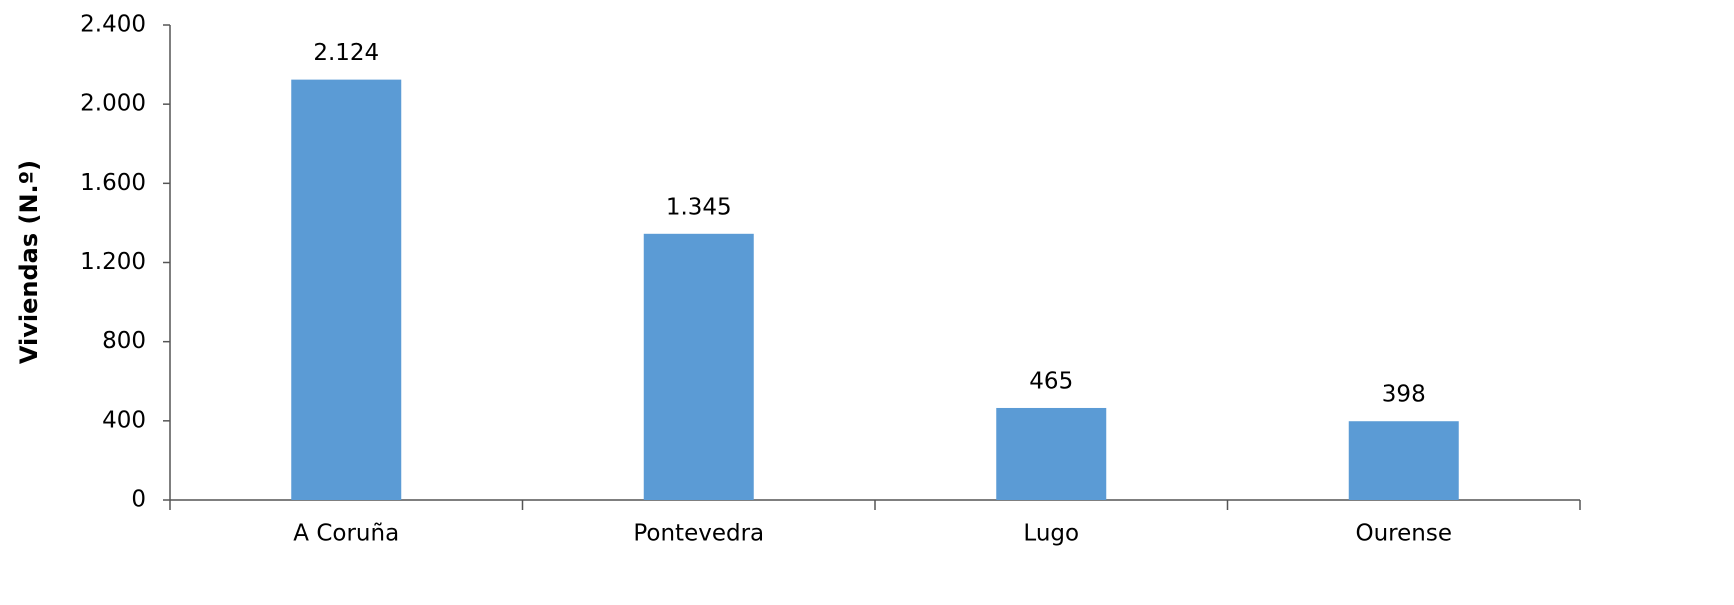 The image size is (1734, 605). What do you see at coordinates (113, 104) in the screenshot?
I see `y-tick-label: 2.000` at bounding box center [113, 104].